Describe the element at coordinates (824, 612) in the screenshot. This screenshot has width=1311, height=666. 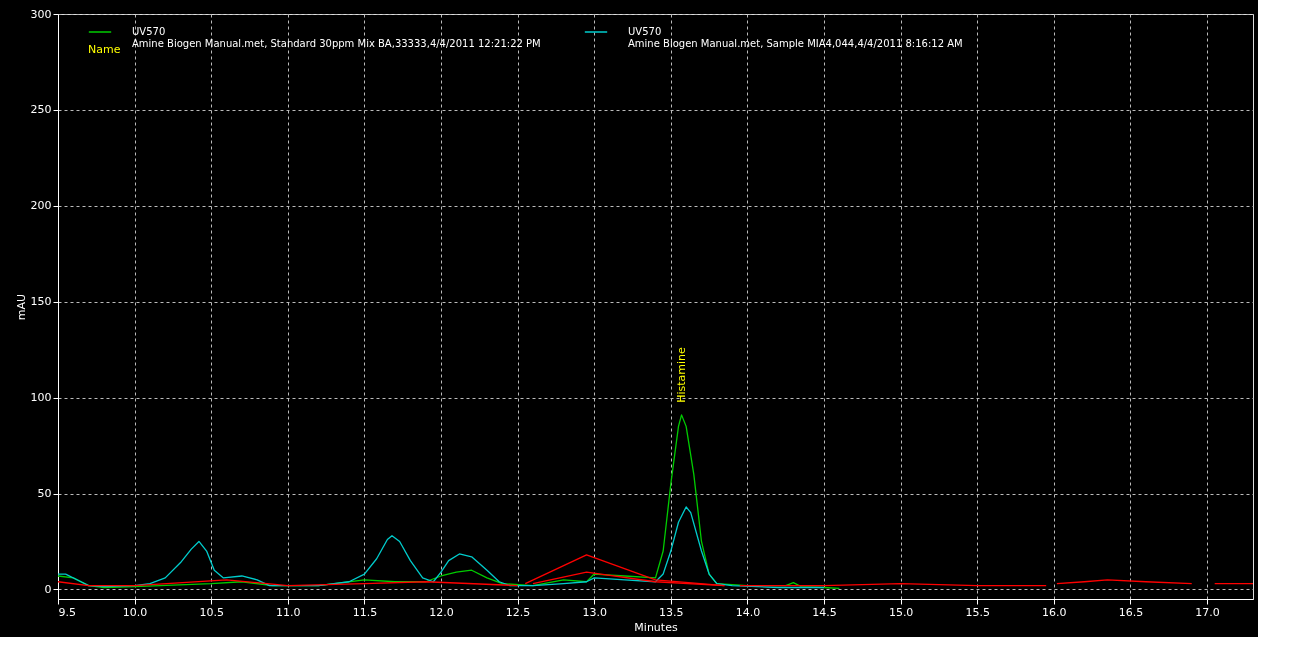
I see `x-tick-label: 14.5` at that location.